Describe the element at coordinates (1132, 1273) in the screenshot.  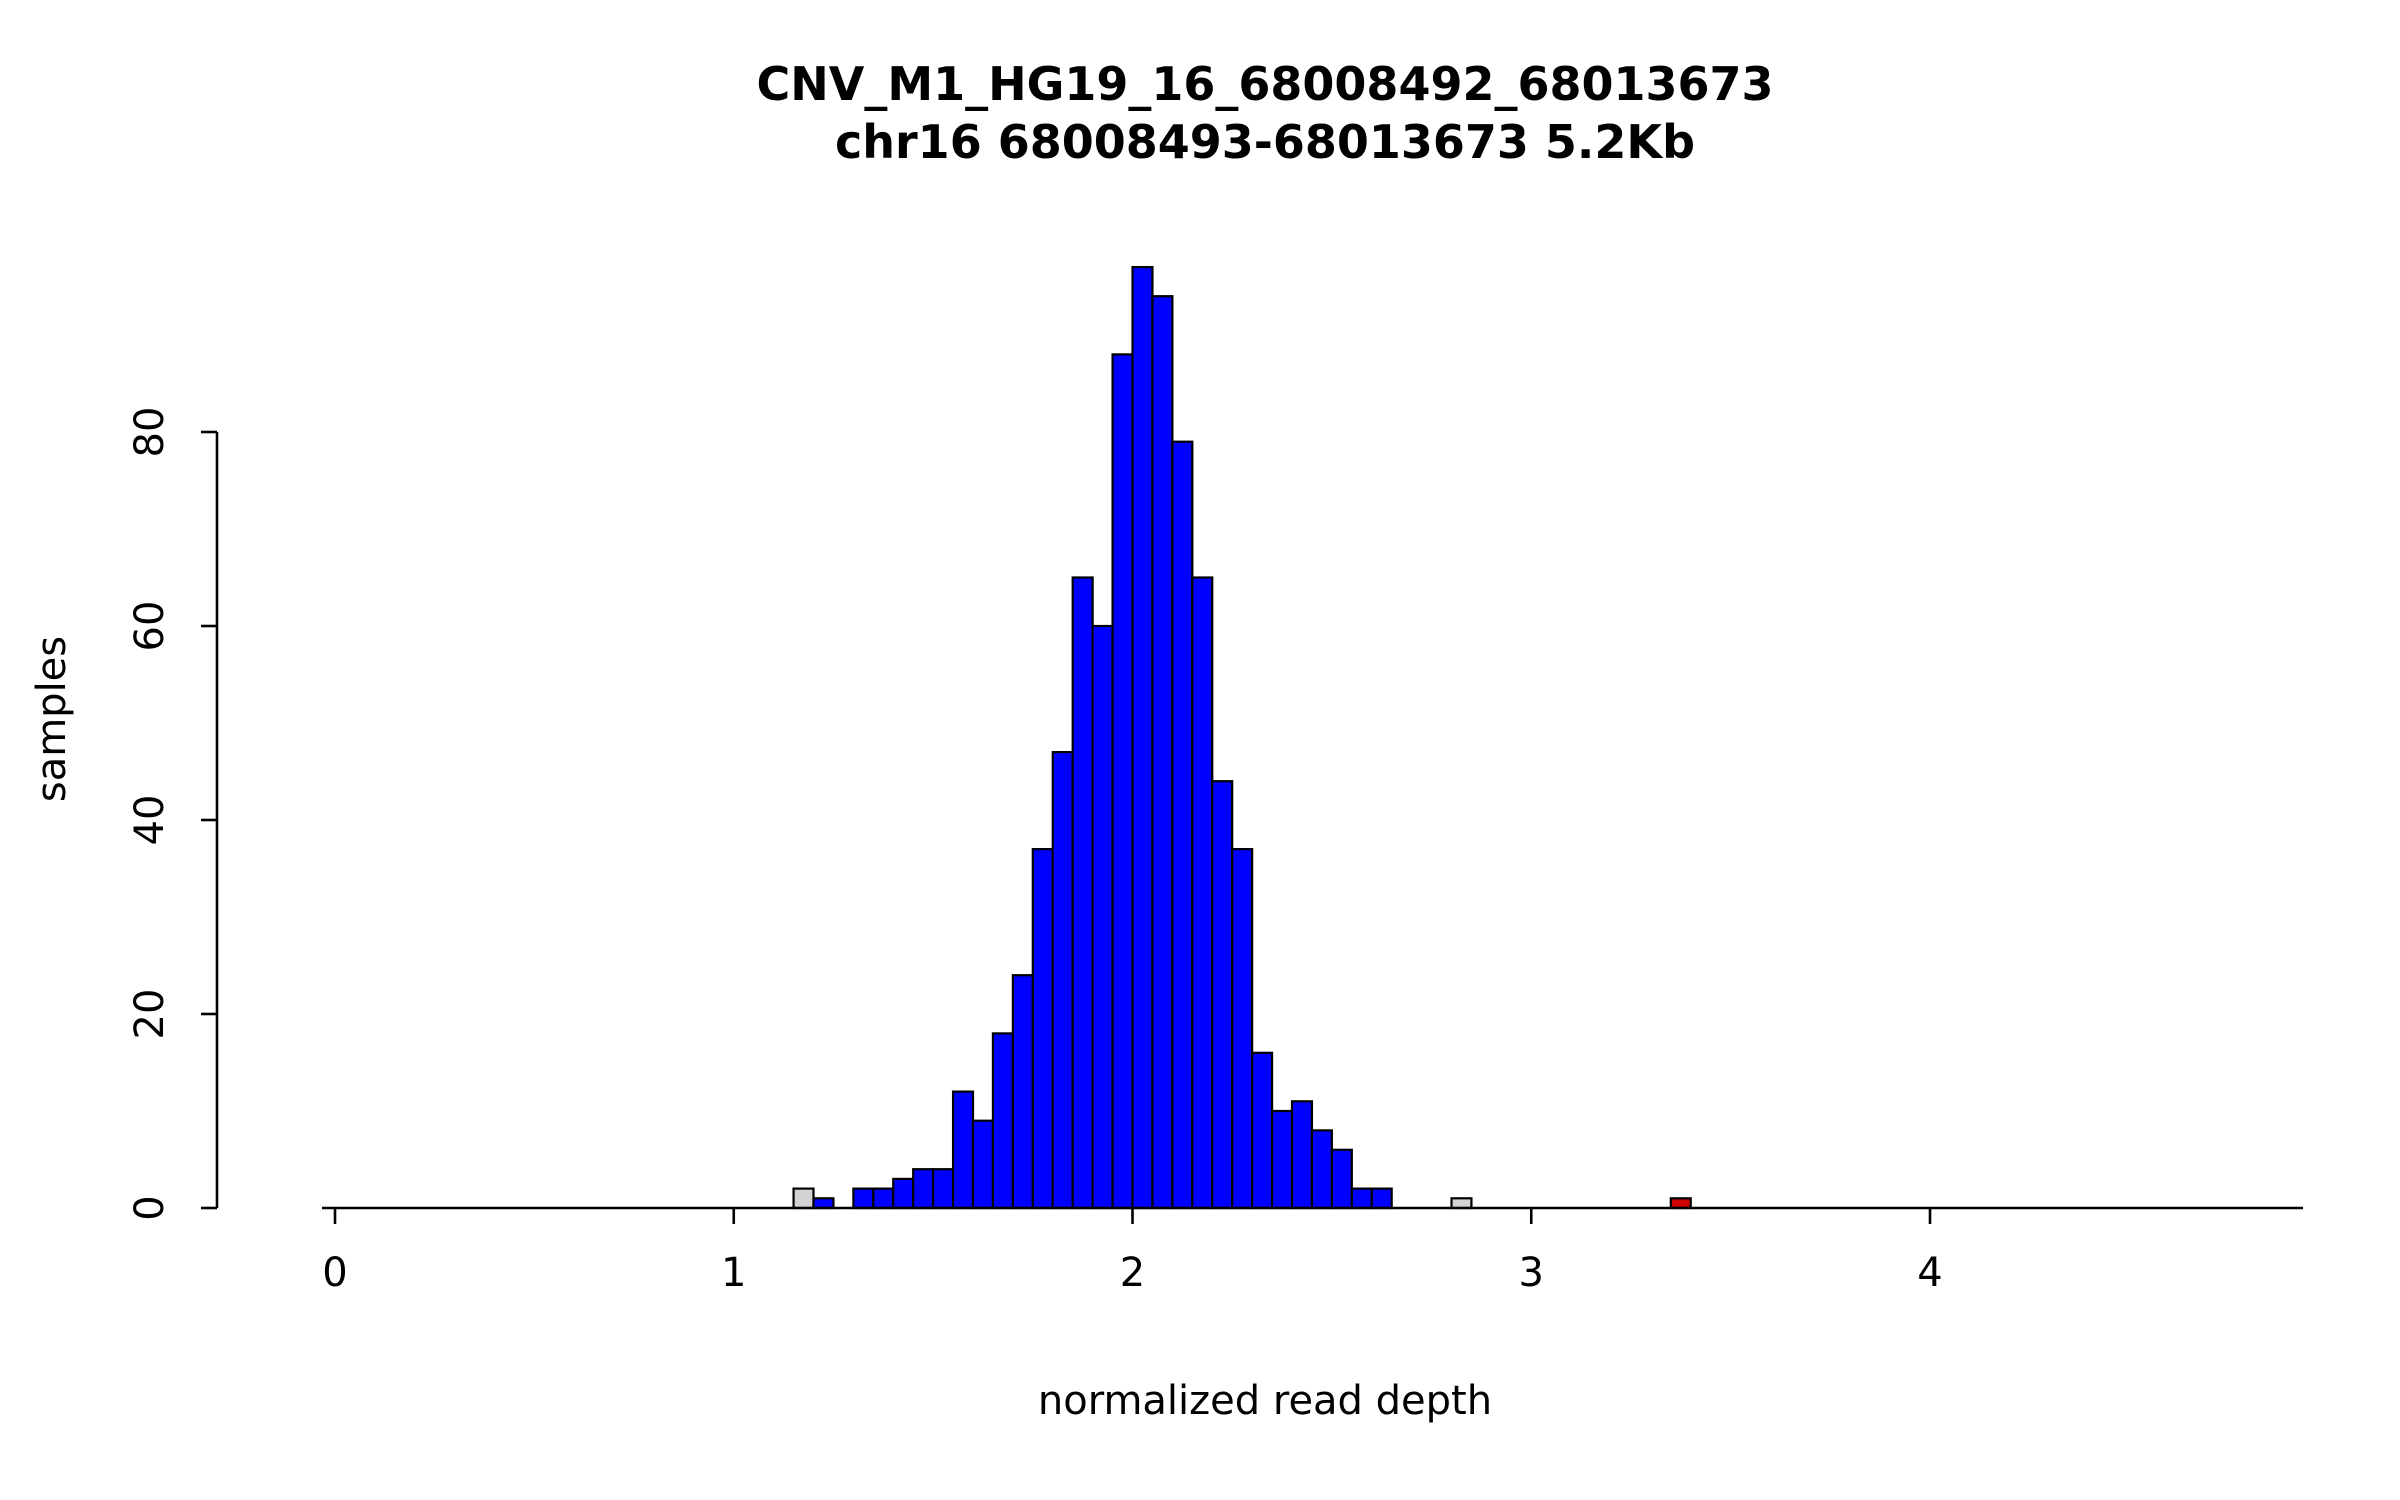
I see `x-tick-label: 2` at that location.